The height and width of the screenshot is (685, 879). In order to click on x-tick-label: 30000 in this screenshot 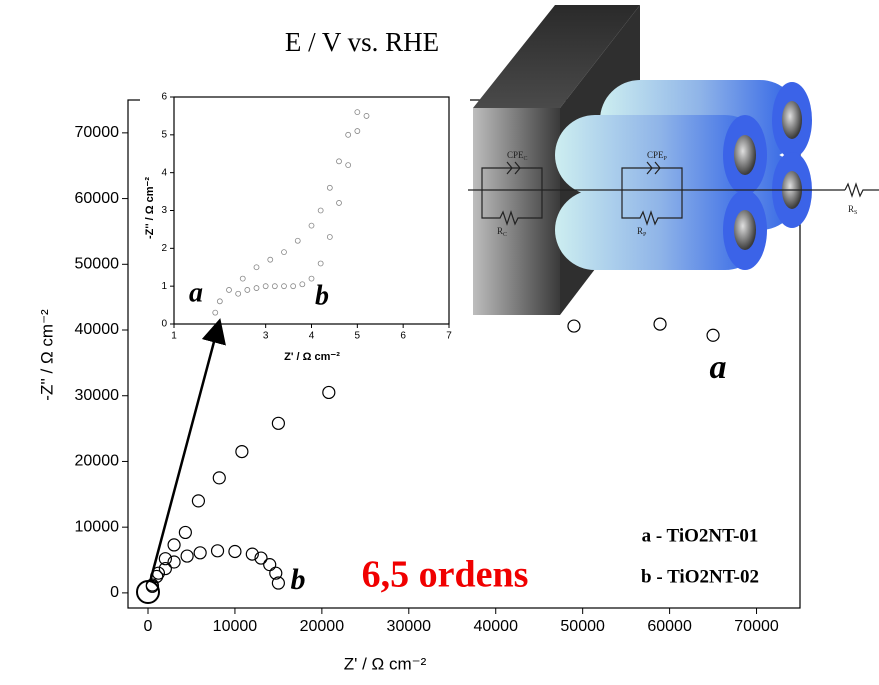, I will do `click(409, 626)`.